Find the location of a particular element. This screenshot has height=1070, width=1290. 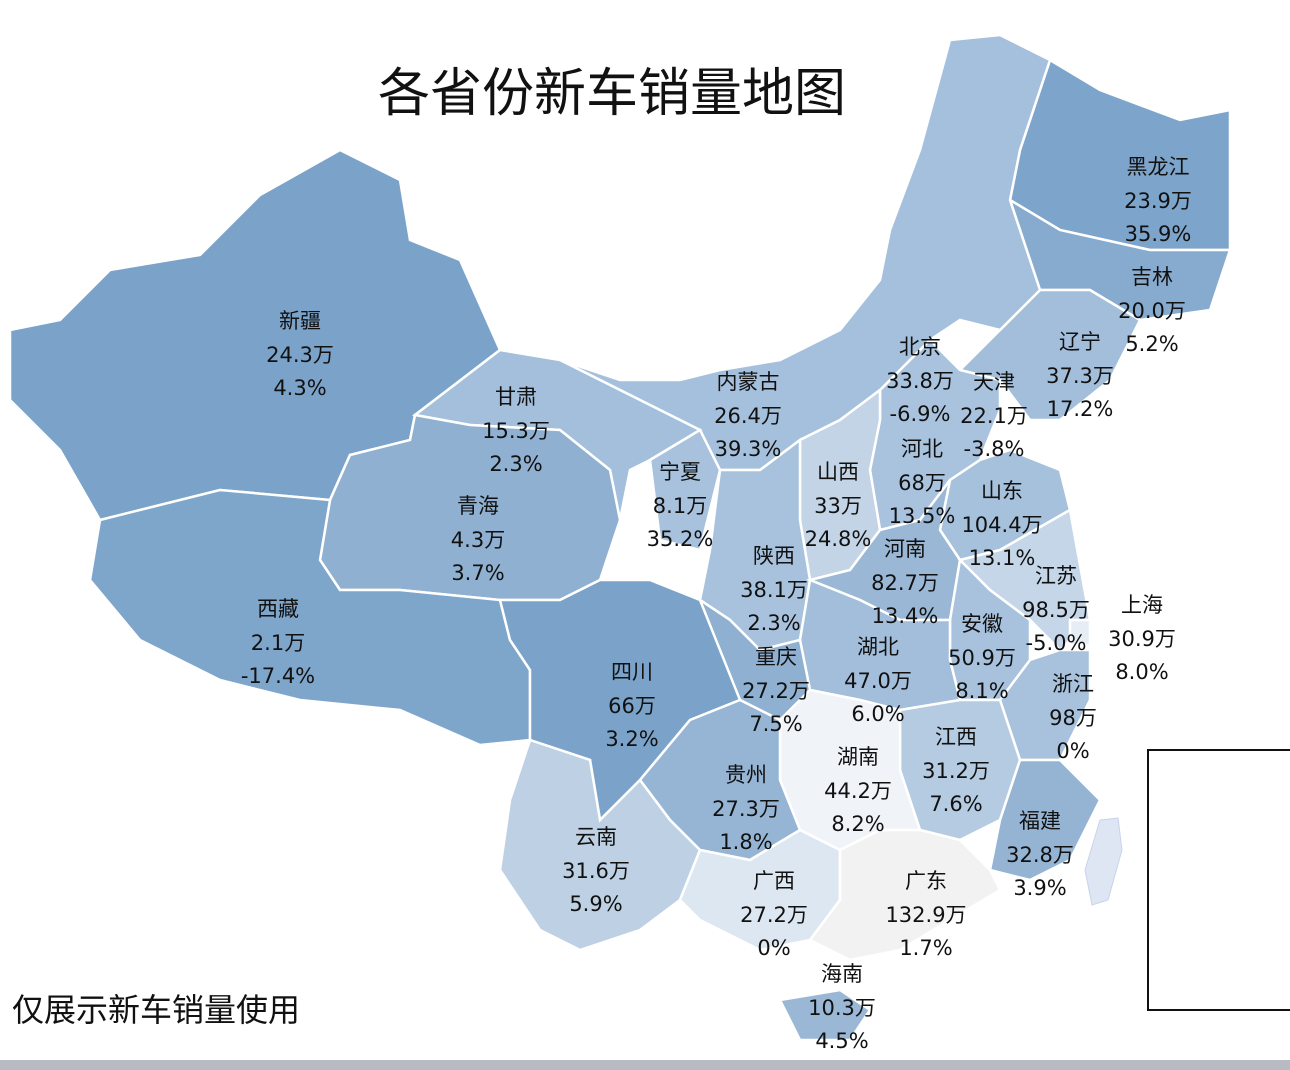

province-name: 吉林 is located at coordinates (1152, 277).